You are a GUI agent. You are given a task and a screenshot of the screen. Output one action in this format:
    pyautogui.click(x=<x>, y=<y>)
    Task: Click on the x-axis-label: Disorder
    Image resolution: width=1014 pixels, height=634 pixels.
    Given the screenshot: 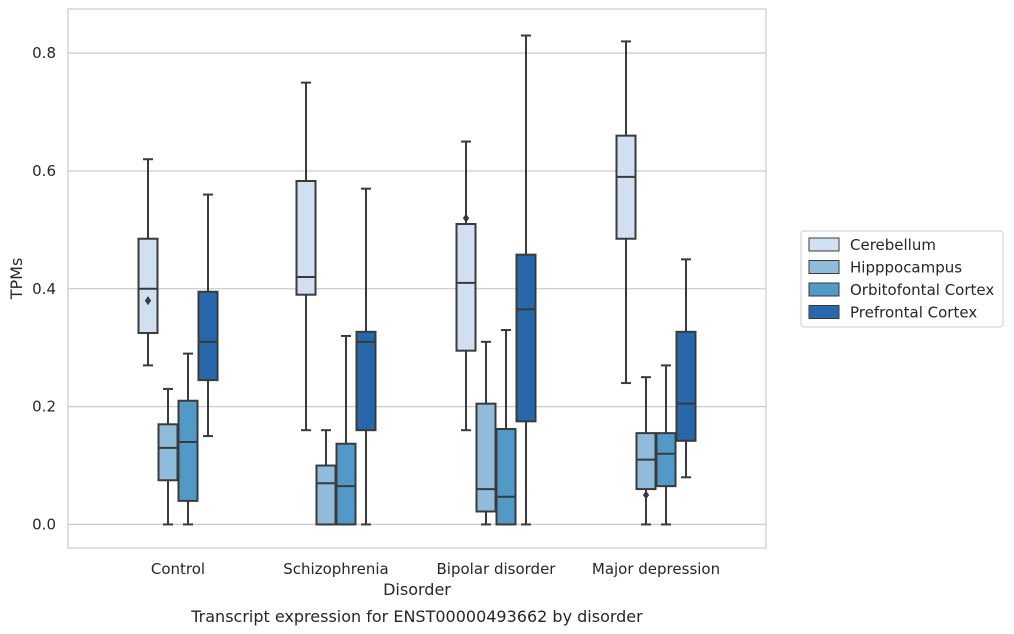 What is the action you would take?
    pyautogui.click(x=417, y=589)
    